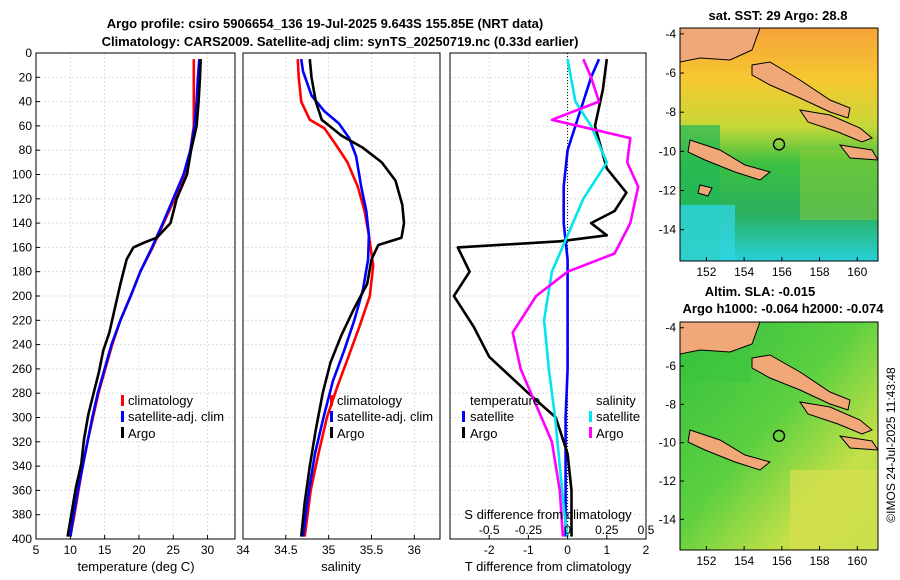 This screenshot has width=900, height=580. I want to click on sst-map-frame, so click(779, 144).